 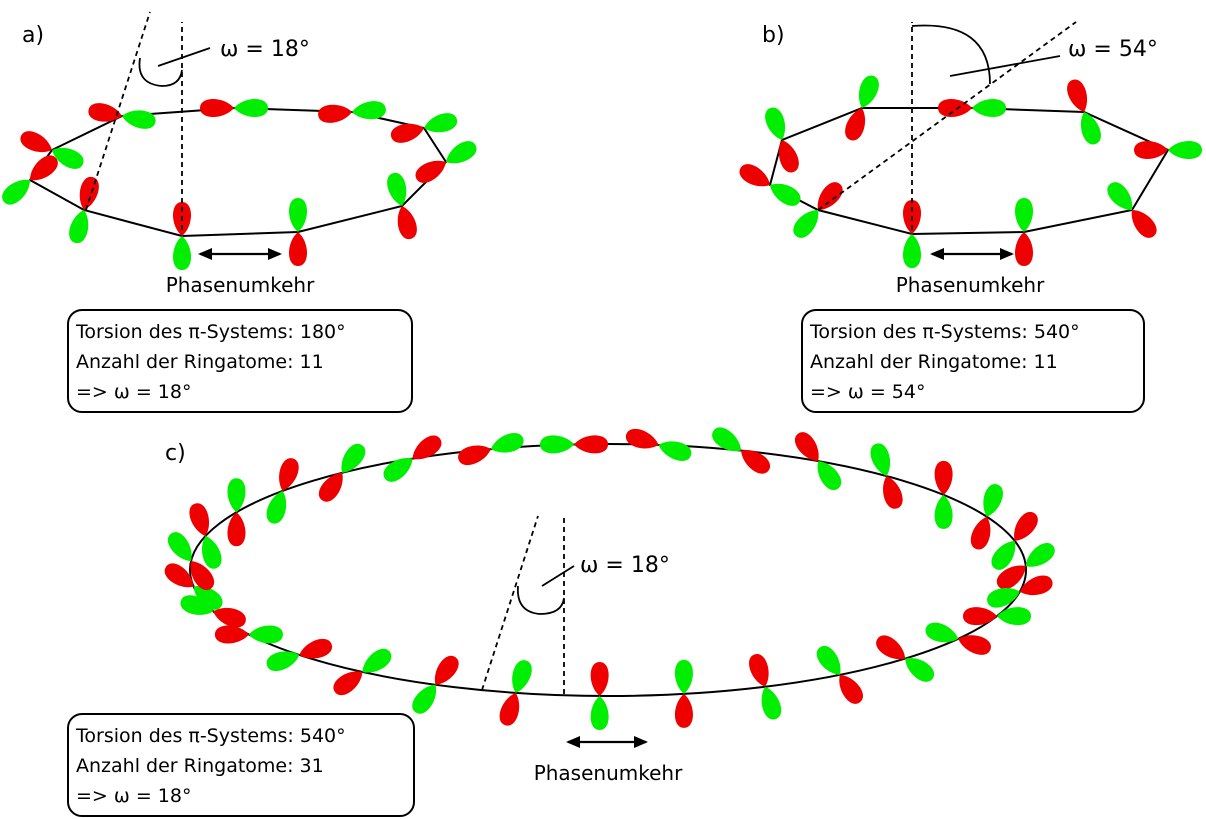 What do you see at coordinates (1003, 555) in the screenshot?
I see `panel-c-orbital-23-lower-lobe` at bounding box center [1003, 555].